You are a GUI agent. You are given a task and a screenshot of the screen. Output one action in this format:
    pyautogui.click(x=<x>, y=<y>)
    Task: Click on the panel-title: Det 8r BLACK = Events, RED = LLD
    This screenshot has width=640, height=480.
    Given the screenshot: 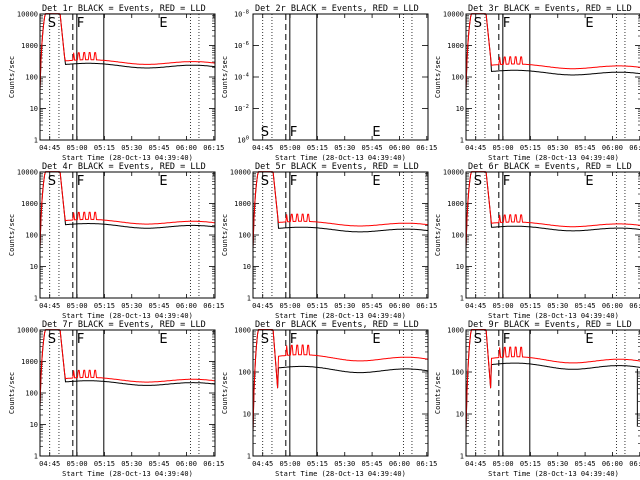 What is the action you would take?
    pyautogui.click(x=337, y=325)
    